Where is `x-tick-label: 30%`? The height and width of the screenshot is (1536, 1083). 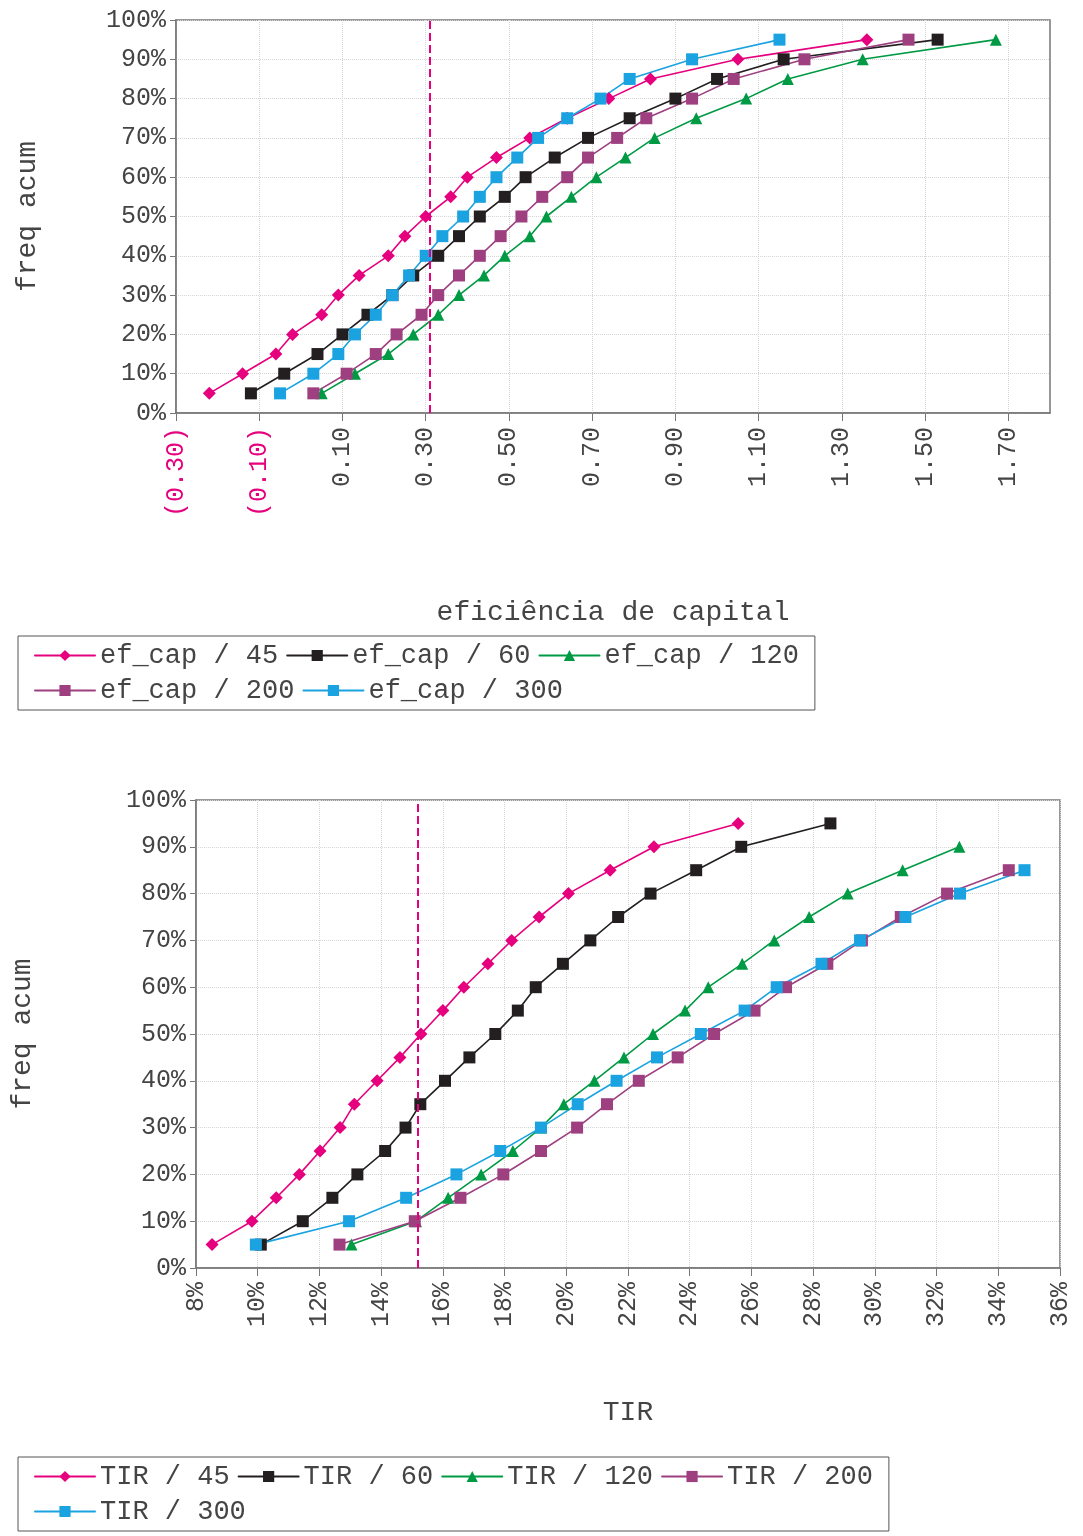
x-tick-label: 30% is located at coordinates (875, 1304).